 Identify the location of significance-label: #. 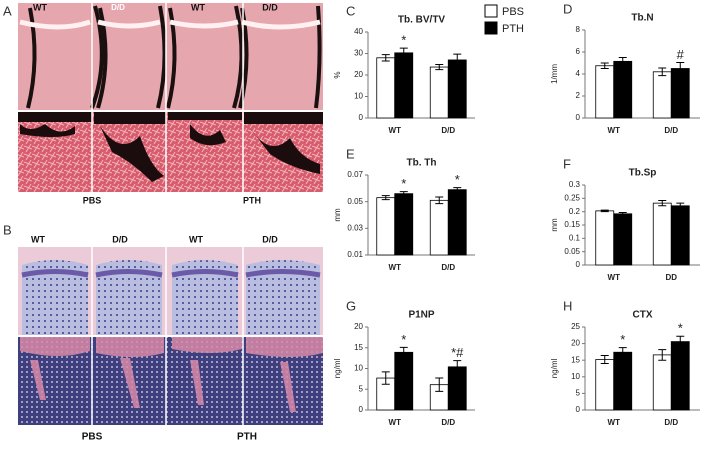
(681, 54).